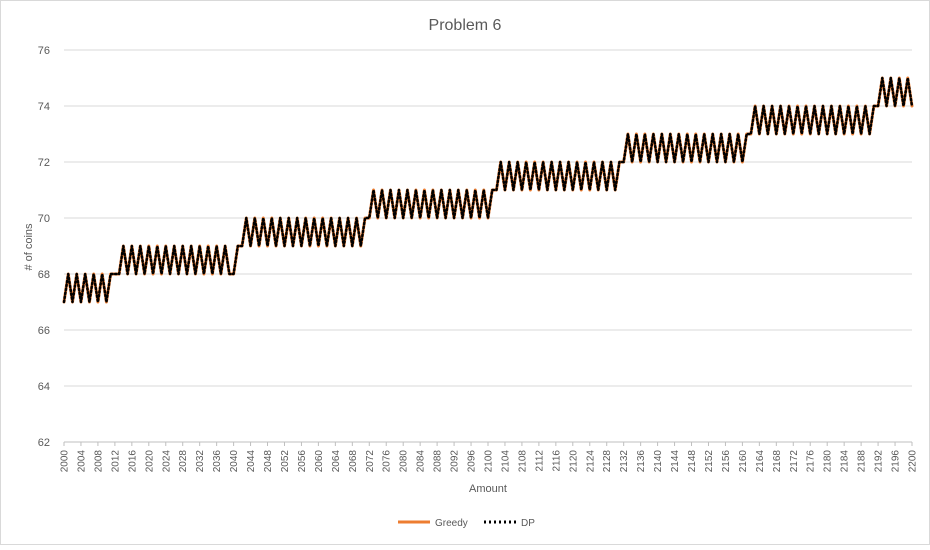 Image resolution: width=930 pixels, height=550 pixels. What do you see at coordinates (132, 461) in the screenshot?
I see `x-tick-label: 2016` at bounding box center [132, 461].